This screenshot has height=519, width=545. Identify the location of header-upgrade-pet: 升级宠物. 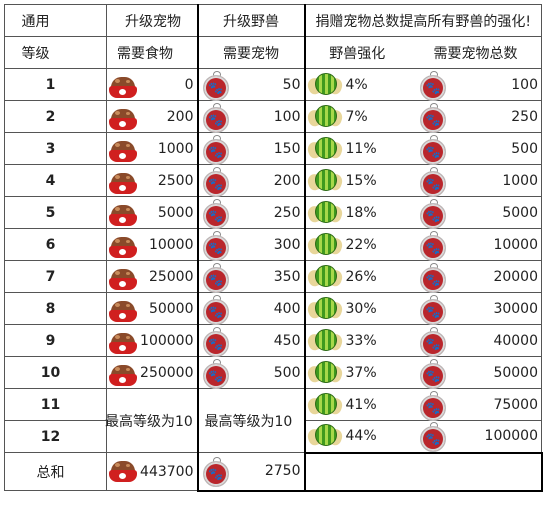
(152, 20).